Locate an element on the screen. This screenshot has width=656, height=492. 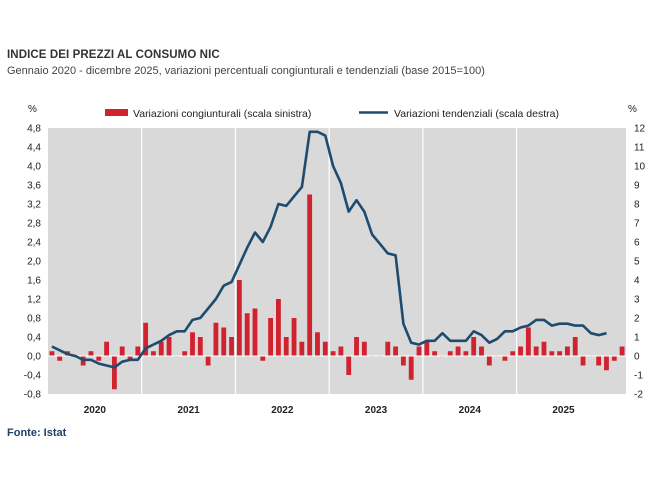
right-tick-label: 8 is located at coordinates (637, 205).